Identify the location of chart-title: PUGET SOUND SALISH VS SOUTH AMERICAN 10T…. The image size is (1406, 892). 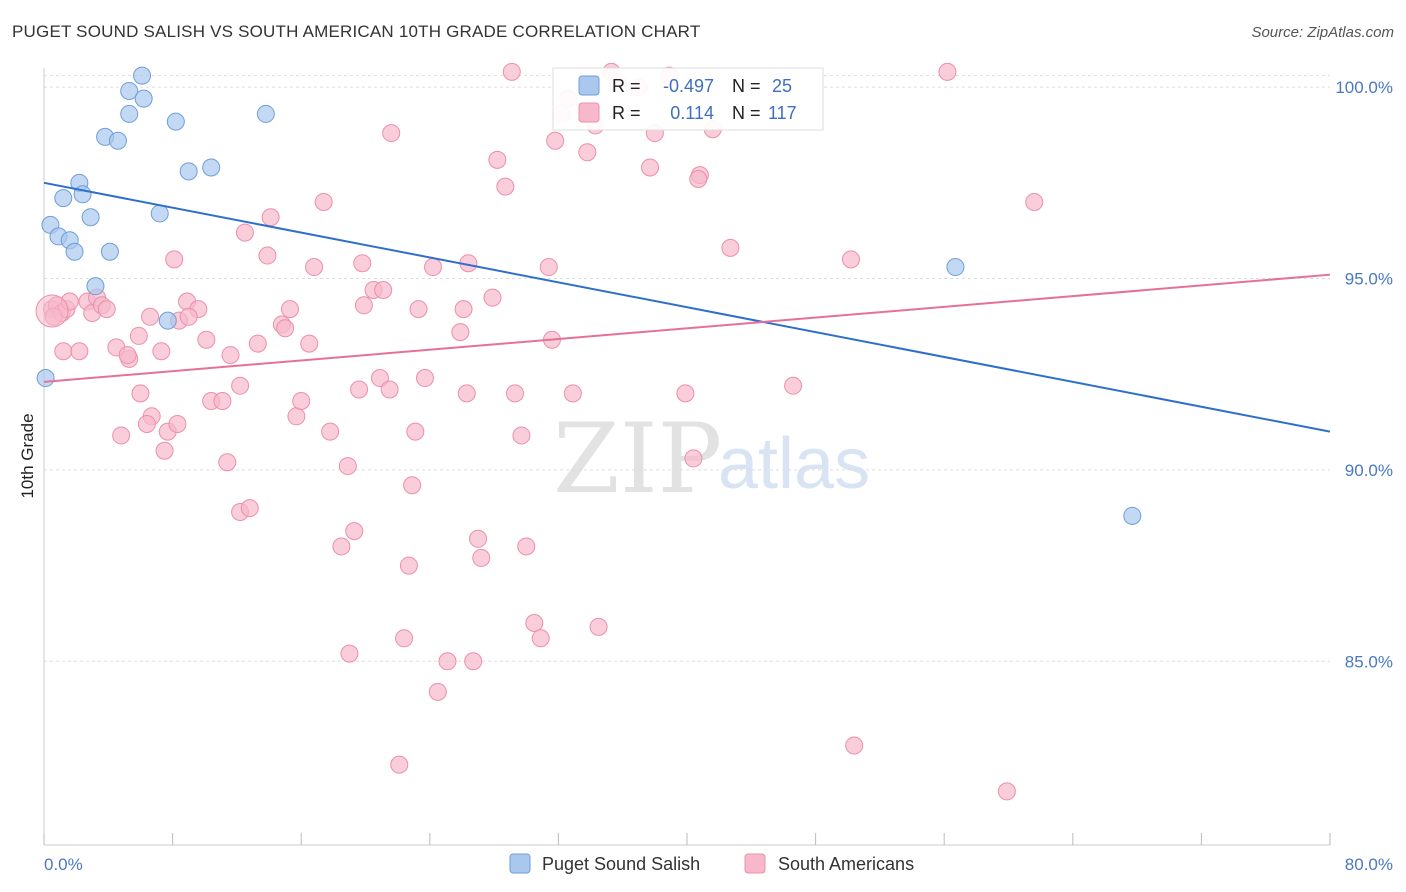
(356, 31).